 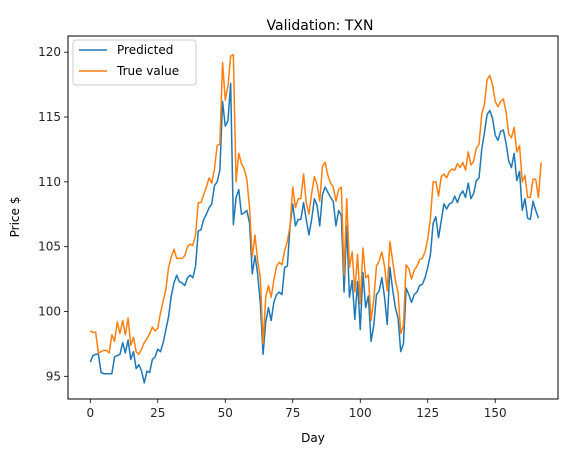 What do you see at coordinates (313, 438) in the screenshot?
I see `x-axis-label: Day` at bounding box center [313, 438].